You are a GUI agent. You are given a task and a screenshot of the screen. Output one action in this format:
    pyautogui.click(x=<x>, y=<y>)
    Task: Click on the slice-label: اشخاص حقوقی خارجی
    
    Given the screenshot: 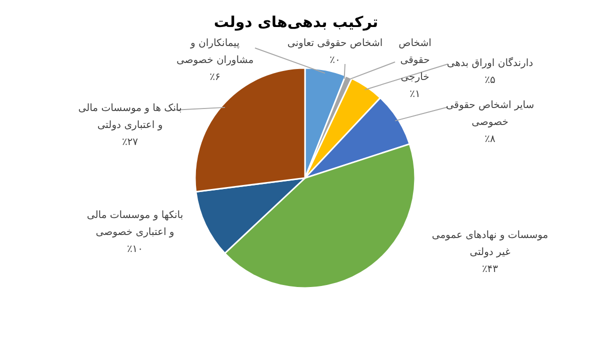 What is the action you would take?
    pyautogui.click(x=415, y=60)
    